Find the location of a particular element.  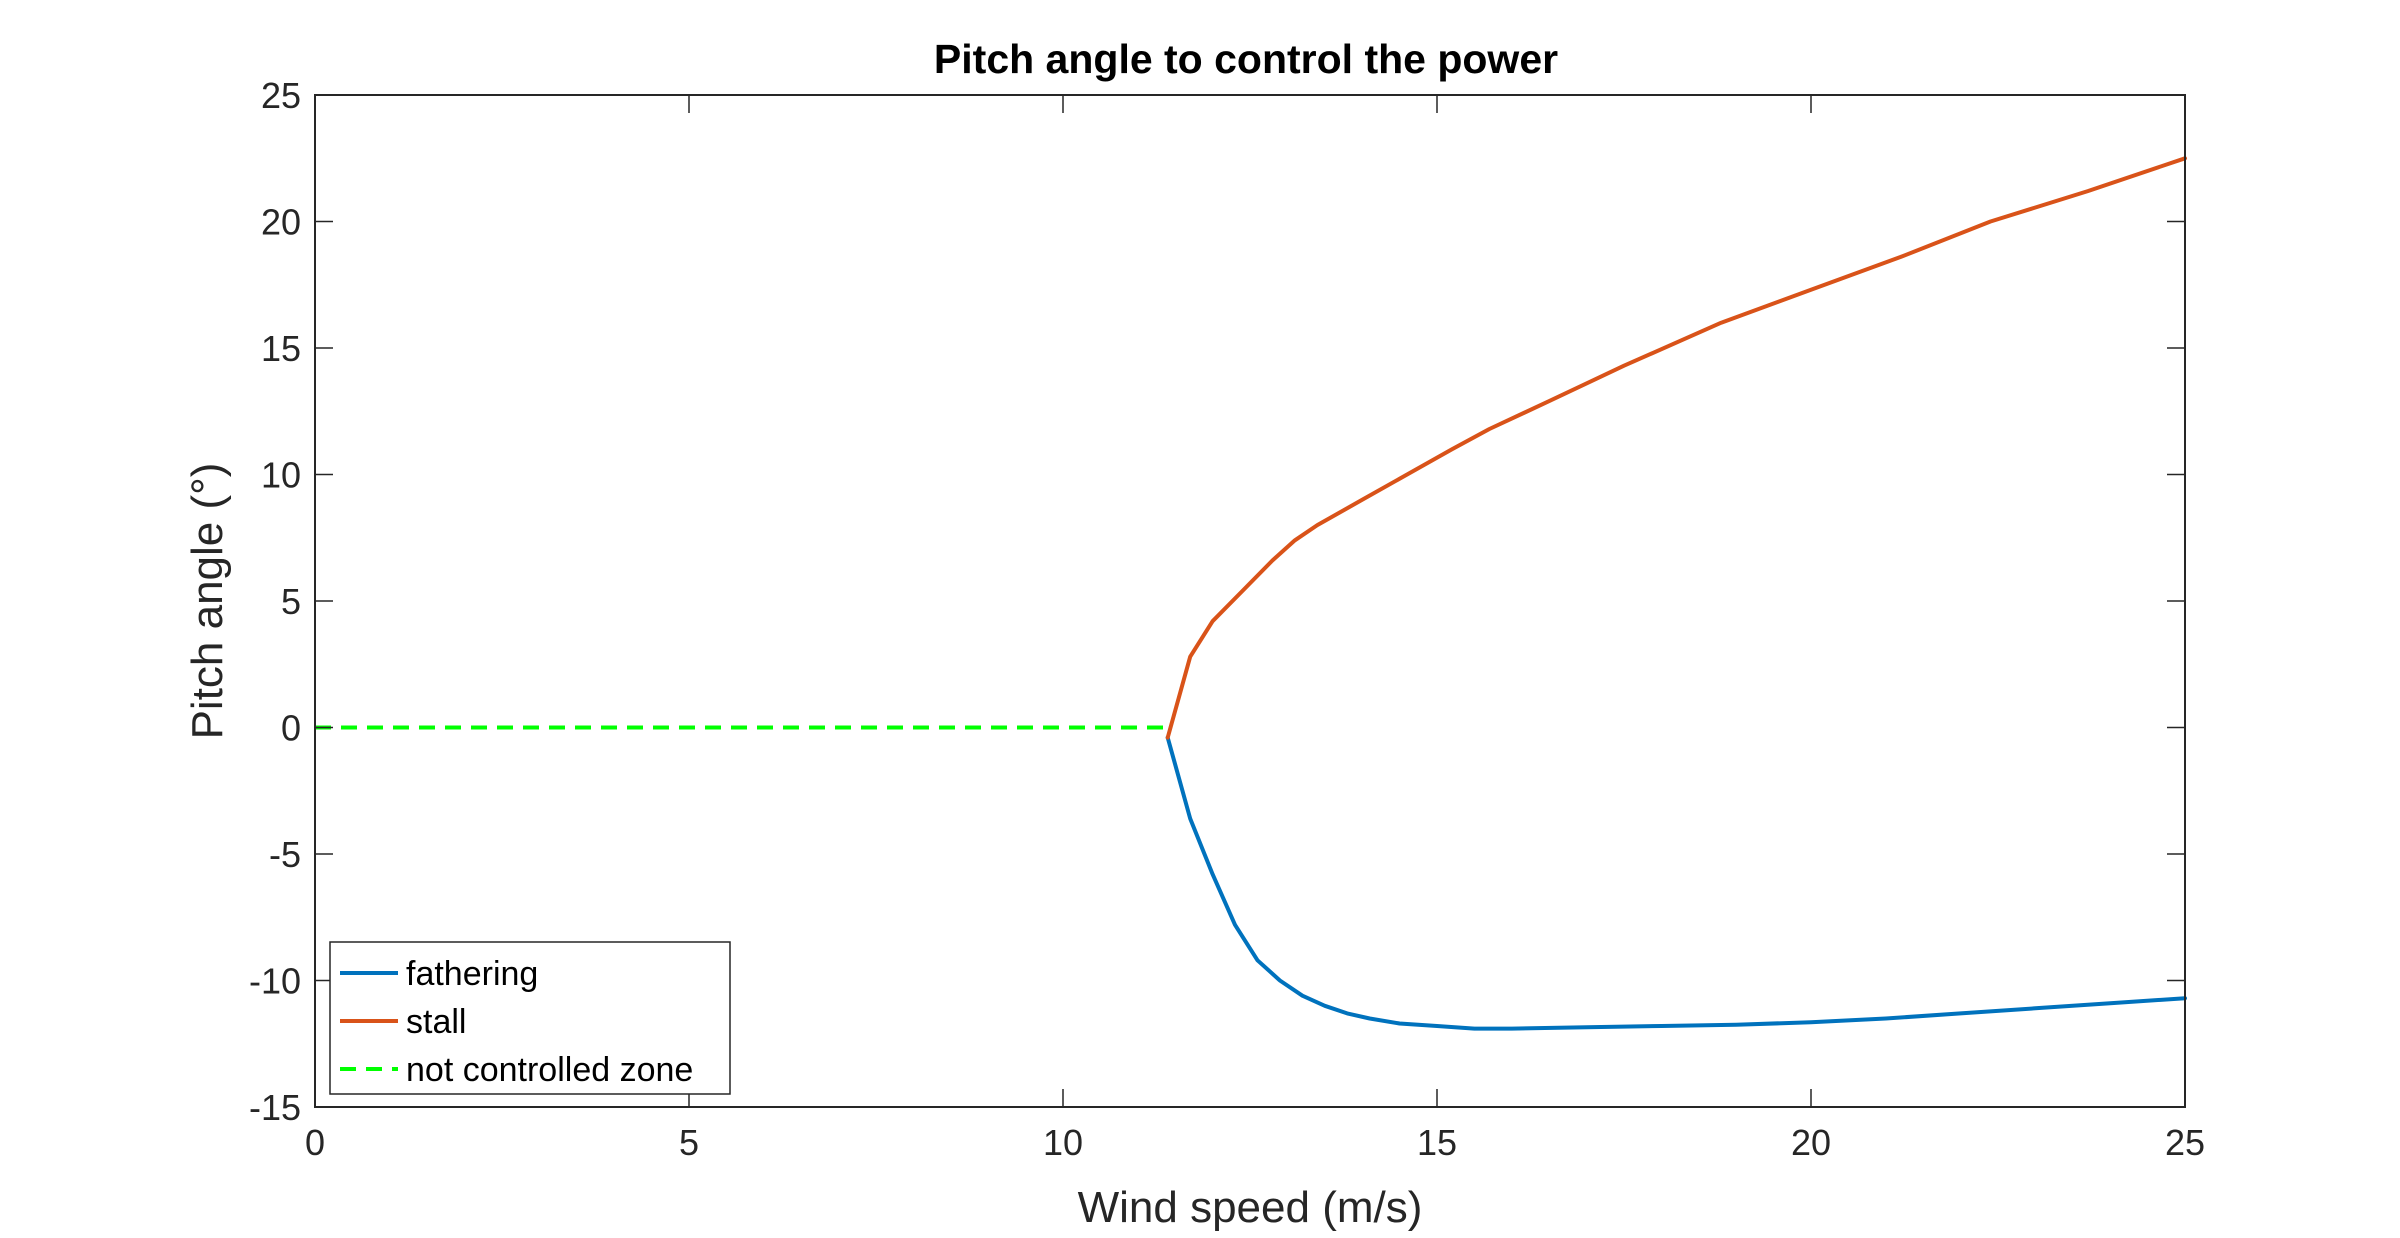

y-tick-label: 25 is located at coordinates (281, 95).